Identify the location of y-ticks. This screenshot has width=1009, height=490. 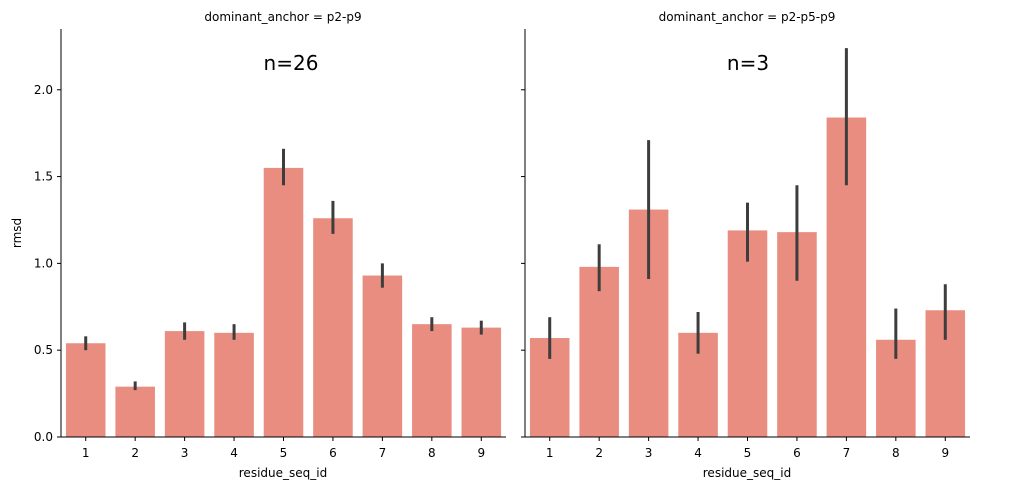
(523, 263).